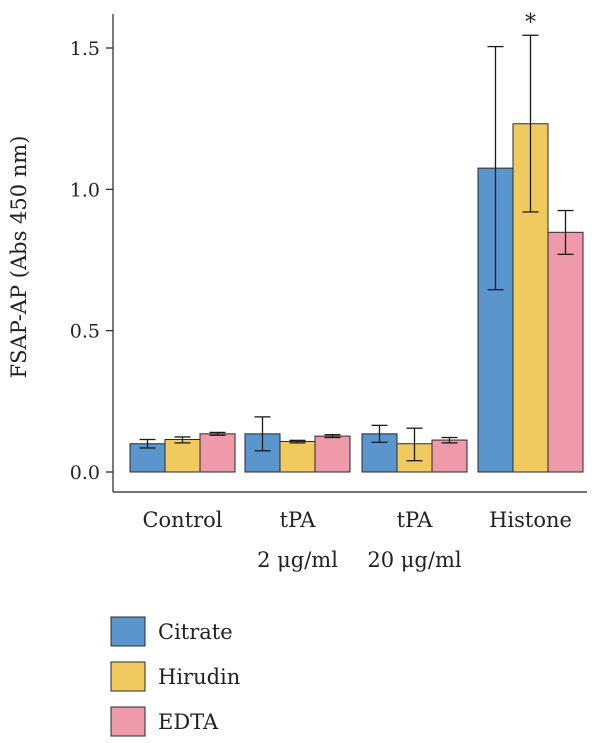  What do you see at coordinates (195, 632) in the screenshot?
I see `legend-label: Citrate` at bounding box center [195, 632].